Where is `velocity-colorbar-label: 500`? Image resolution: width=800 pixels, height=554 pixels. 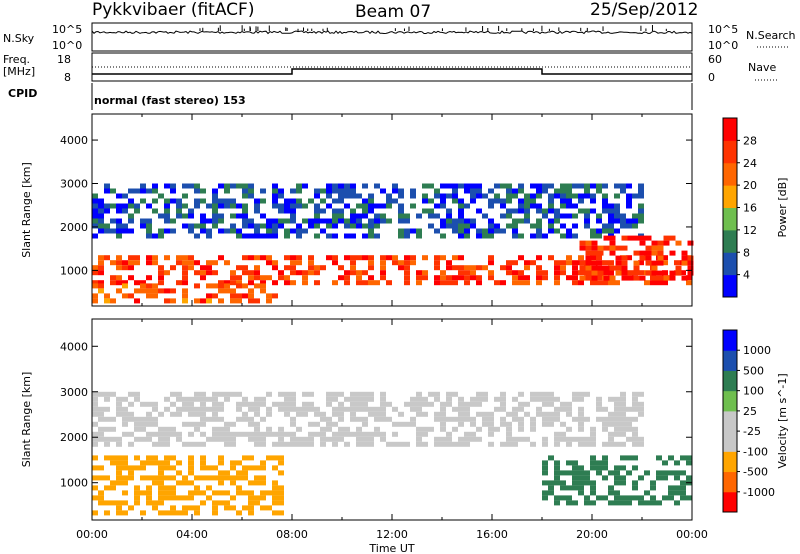 velocity-colorbar-label: 500 is located at coordinates (753, 370).